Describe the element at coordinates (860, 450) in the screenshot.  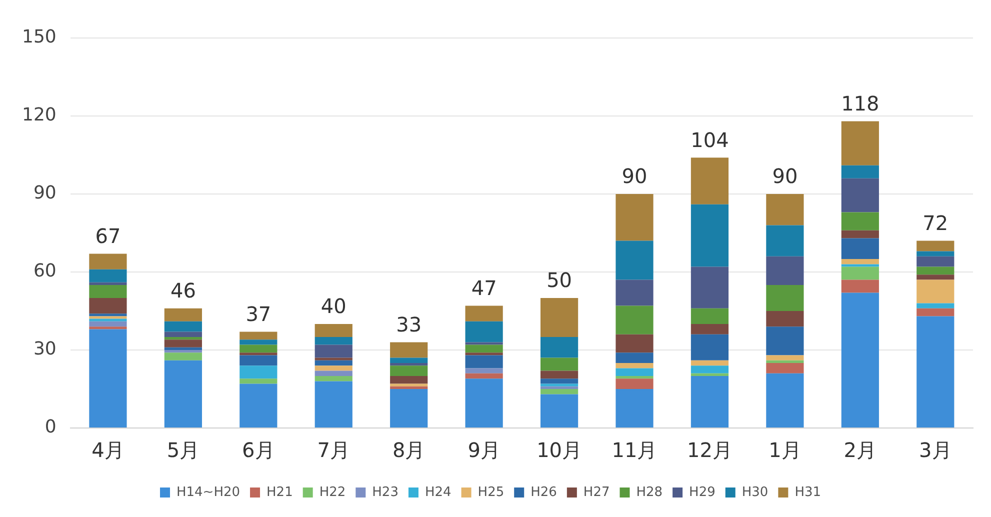
I see `x-tick-label: 2月` at that location.